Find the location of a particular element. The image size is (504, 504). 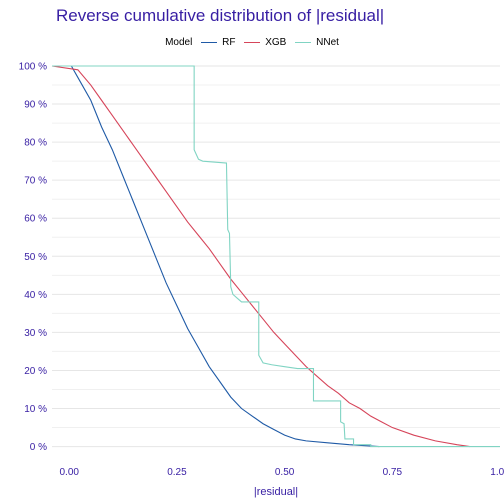

x-tick-label: 0.75 is located at coordinates (393, 472).